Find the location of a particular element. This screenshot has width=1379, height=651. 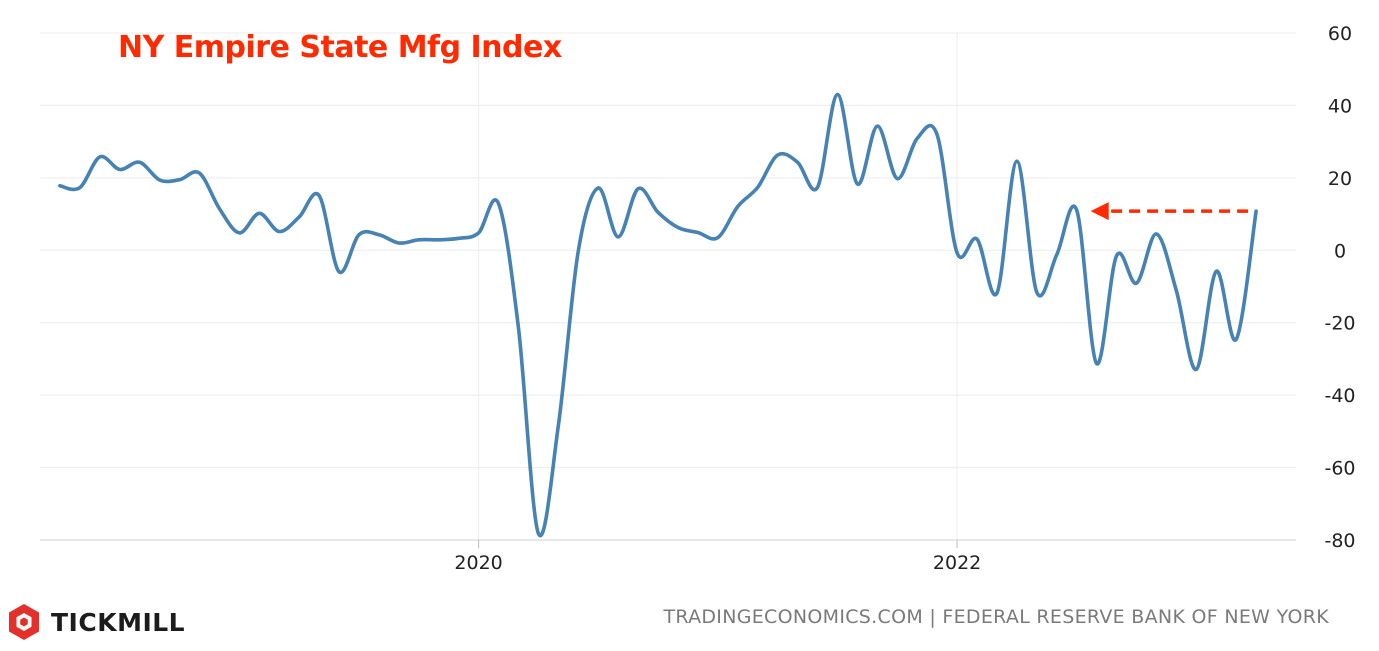

y-tick-label: 20 is located at coordinates (1340, 179).